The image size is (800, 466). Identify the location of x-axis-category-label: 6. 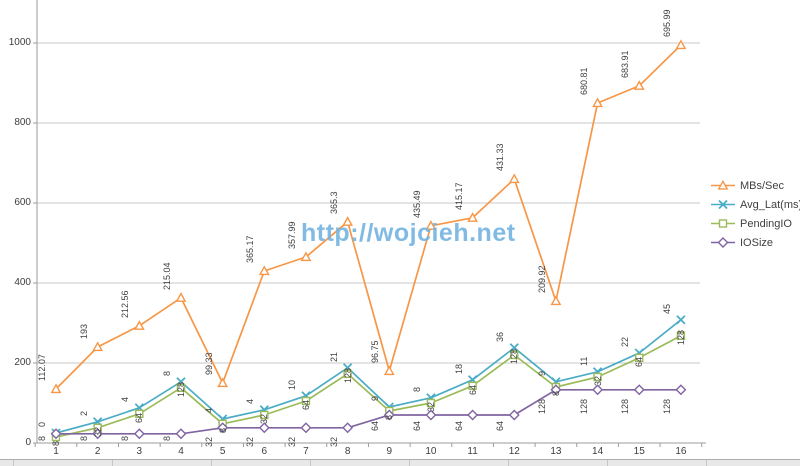
(264, 451).